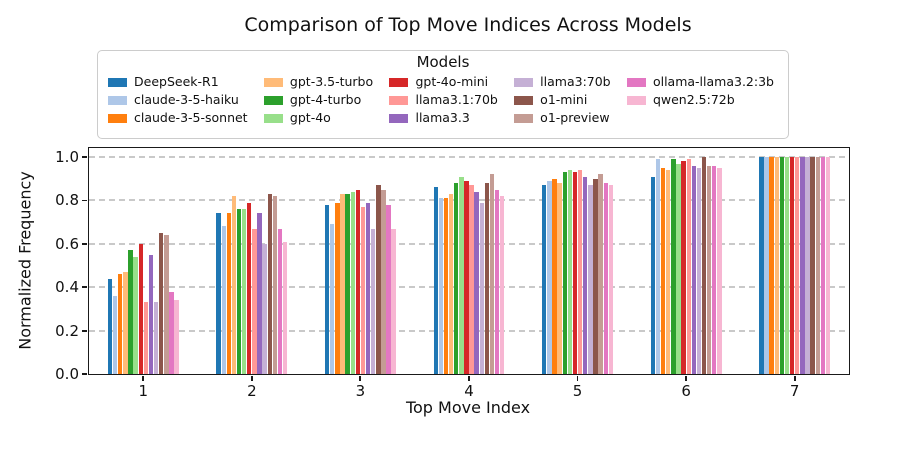  What do you see at coordinates (378, 279) in the screenshot?
I see `bar-o1-mini-x3` at bounding box center [378, 279].